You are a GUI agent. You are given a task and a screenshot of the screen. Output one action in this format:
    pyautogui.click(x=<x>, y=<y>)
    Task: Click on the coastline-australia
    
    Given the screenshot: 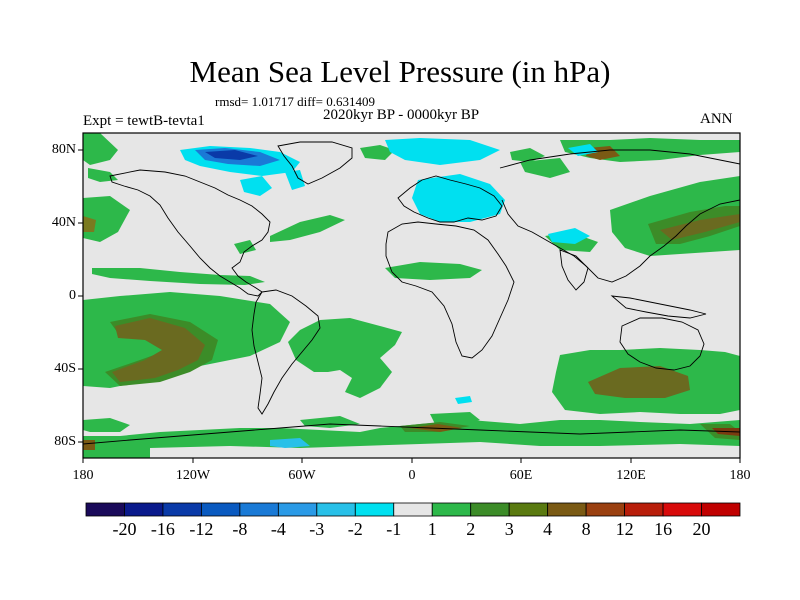 What is the action you would take?
    pyautogui.click(x=662, y=344)
    